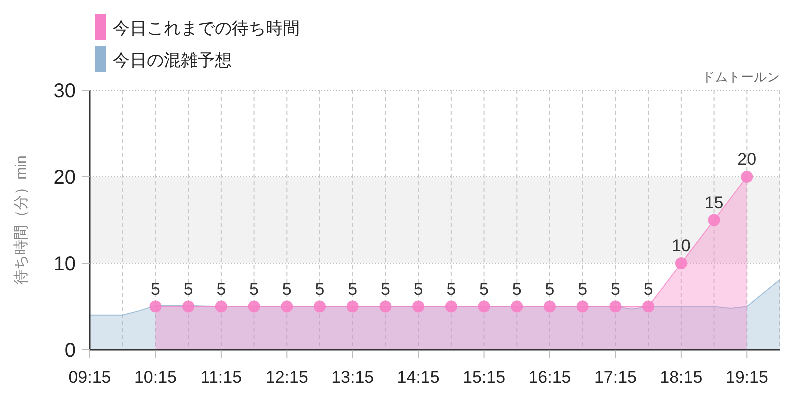 Image resolution: width=800 pixels, height=400 pixels. Describe the element at coordinates (21, 220) in the screenshot. I see `y-axis-title: 待ち時間（分）min` at that location.